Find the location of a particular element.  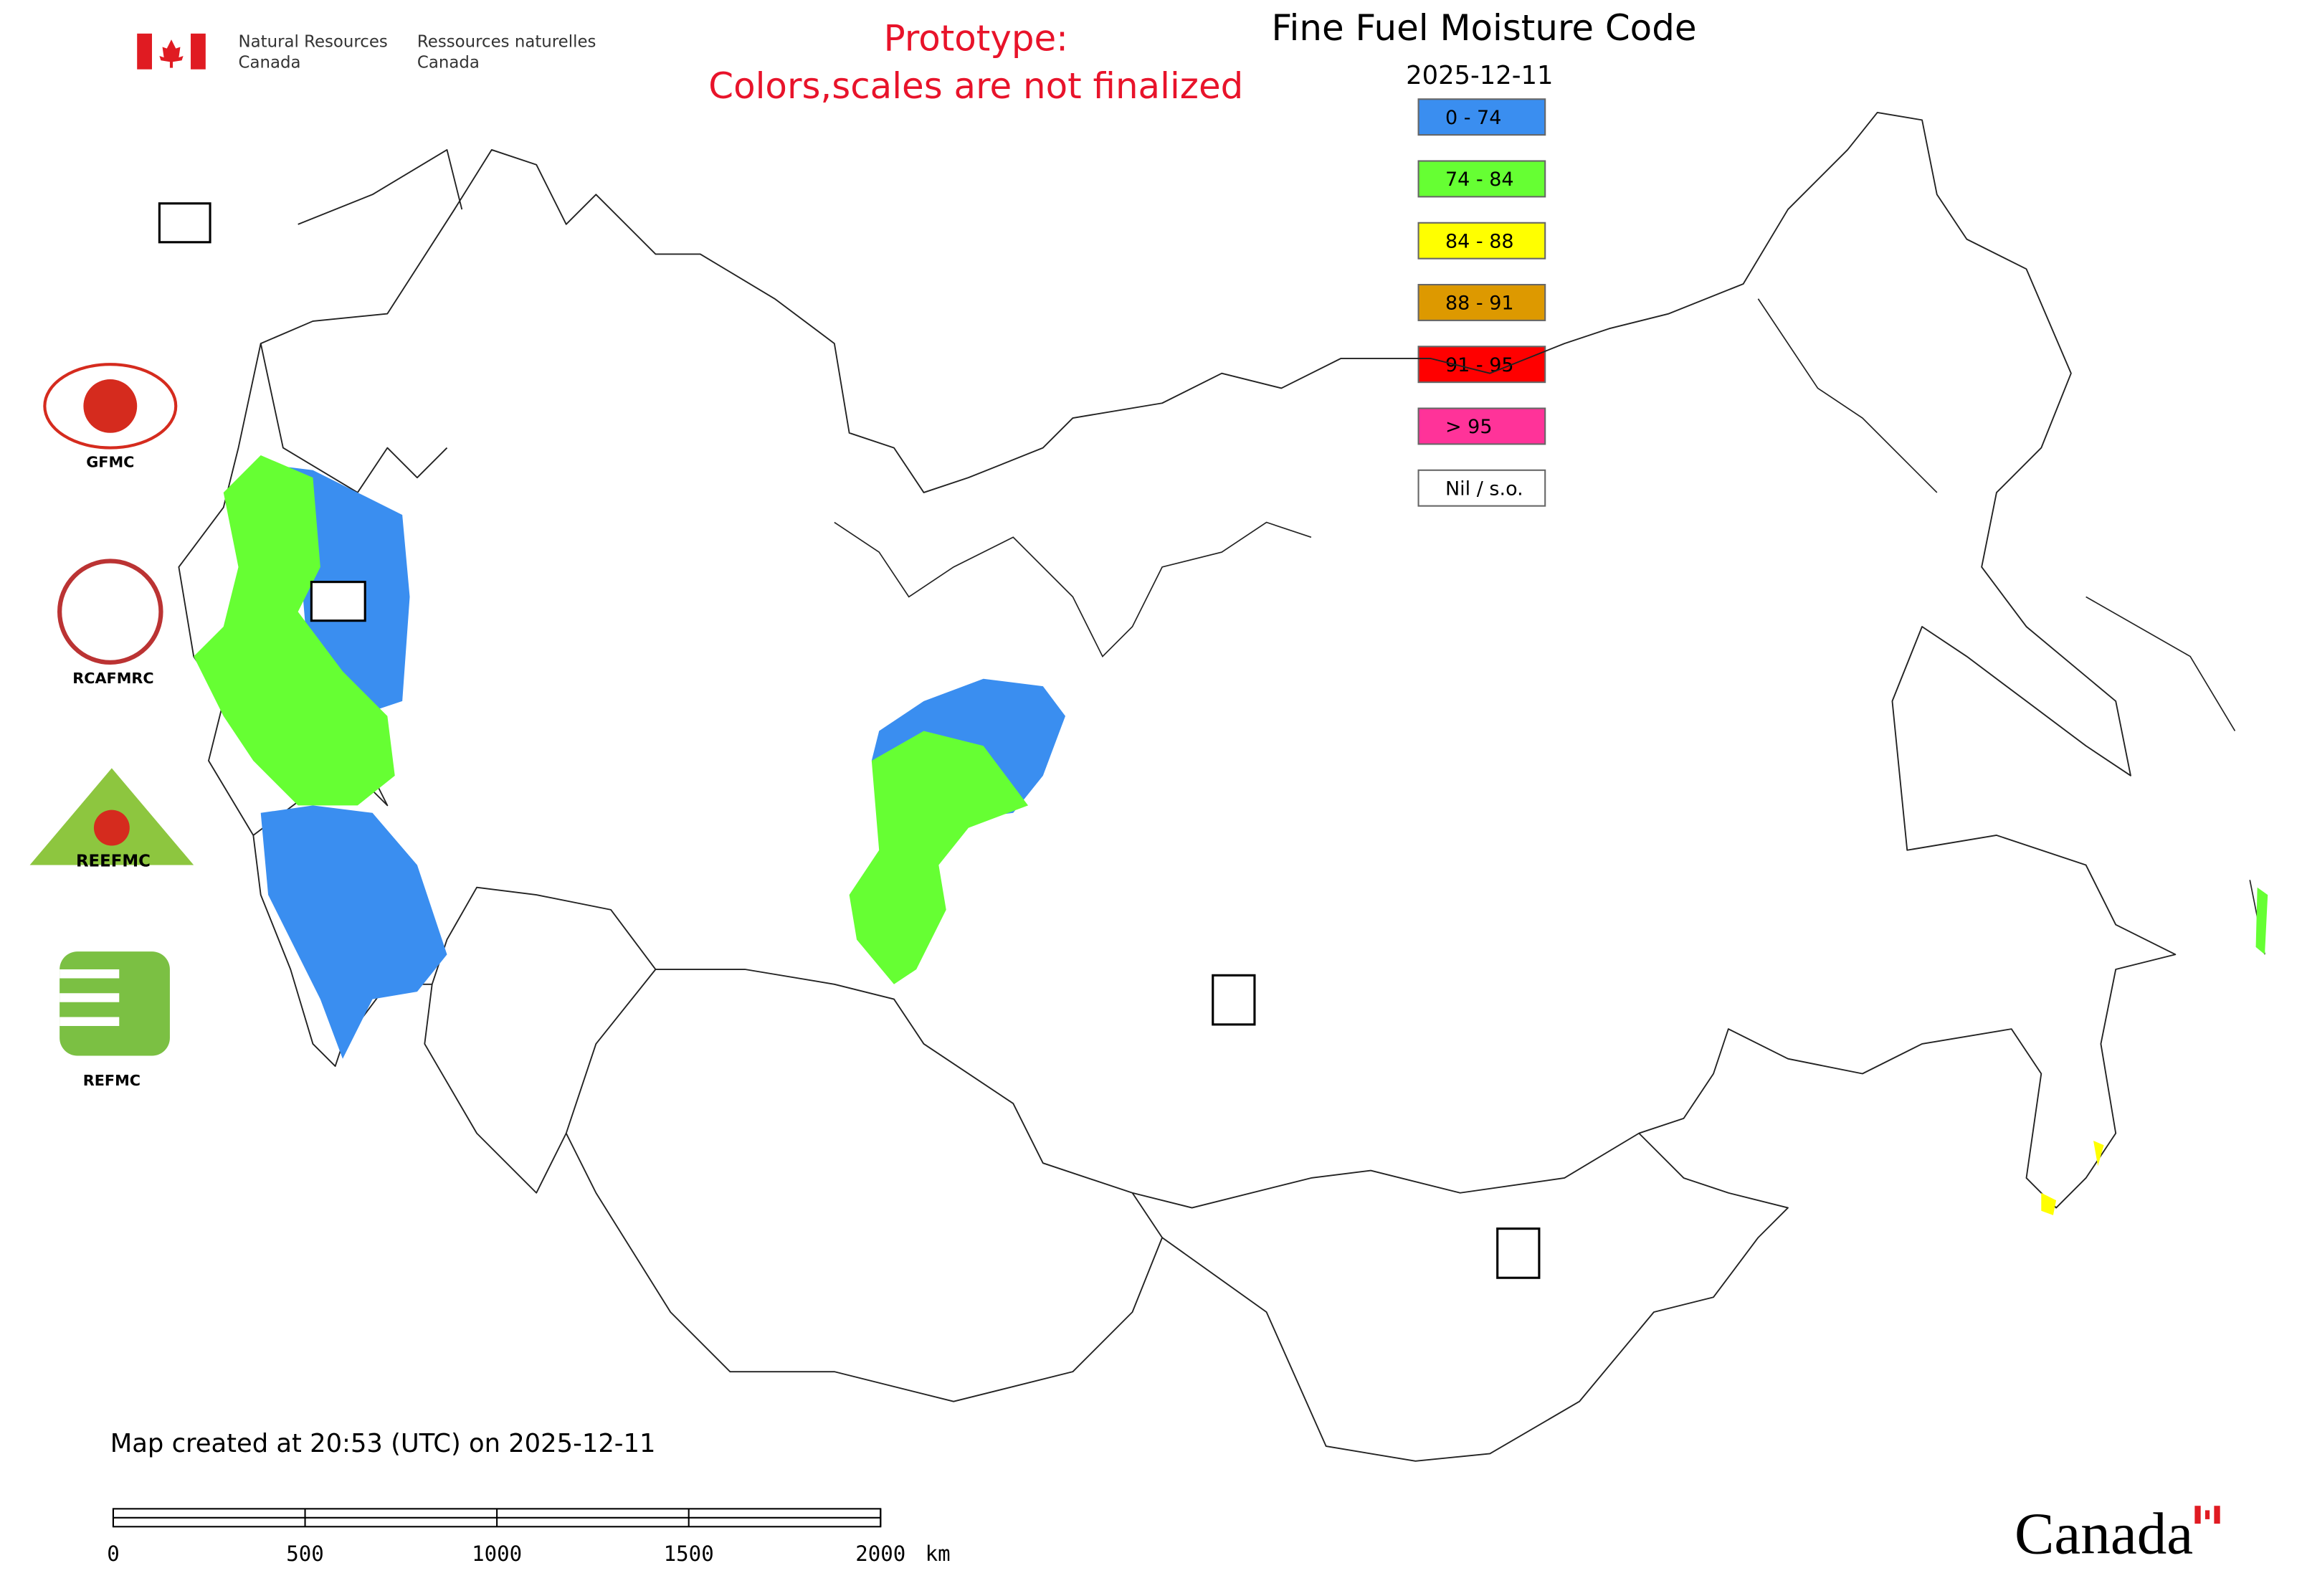

logo-label: REFMC is located at coordinates (112, 1080).